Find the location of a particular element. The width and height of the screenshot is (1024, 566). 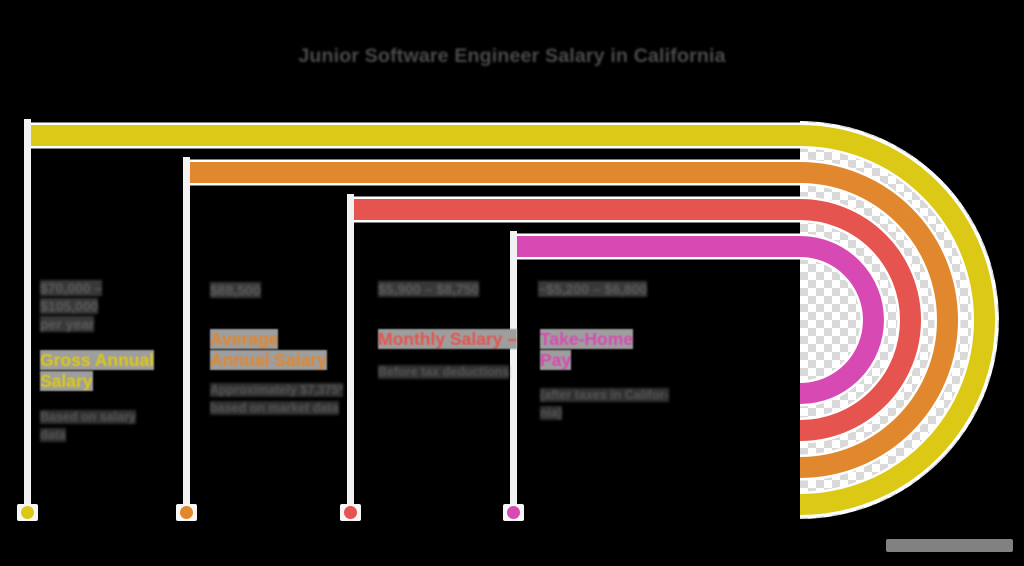

column-average-heading: Average Annual Salary is located at coordinates (280, 350).